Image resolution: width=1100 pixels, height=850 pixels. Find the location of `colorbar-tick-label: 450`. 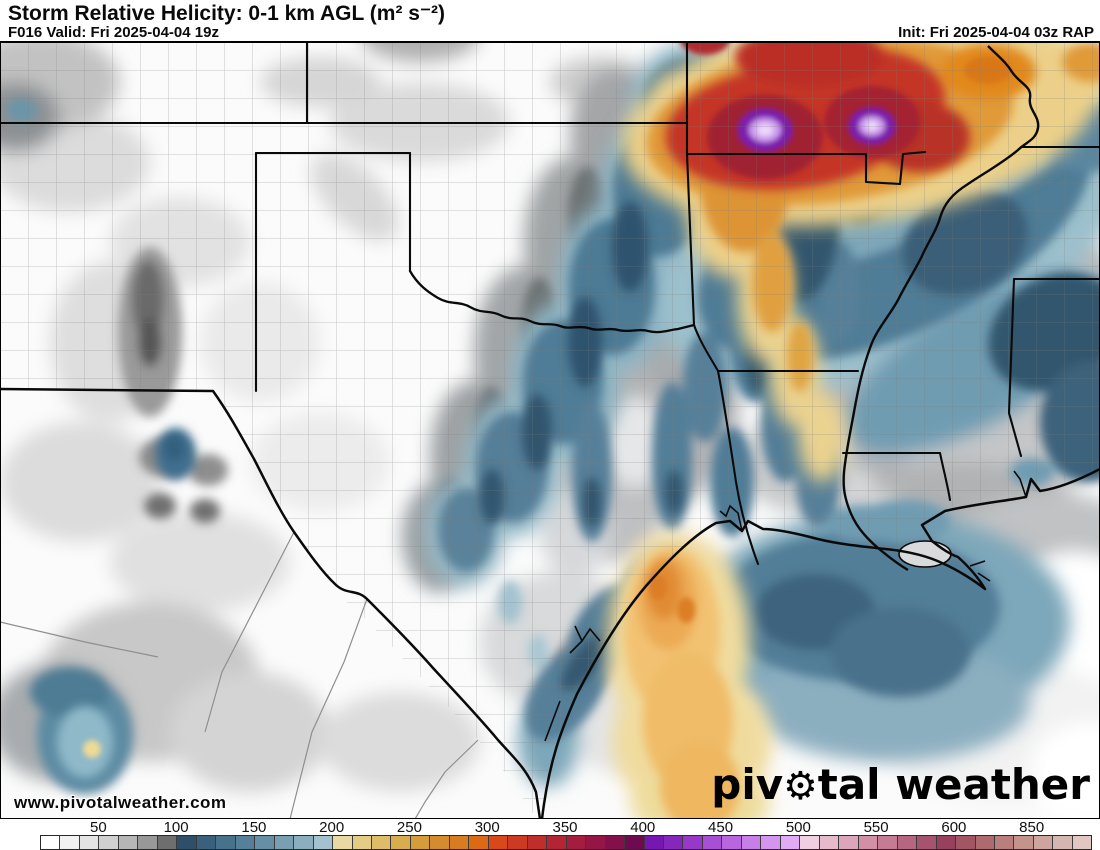

colorbar-tick-label: 450 is located at coordinates (721, 827).